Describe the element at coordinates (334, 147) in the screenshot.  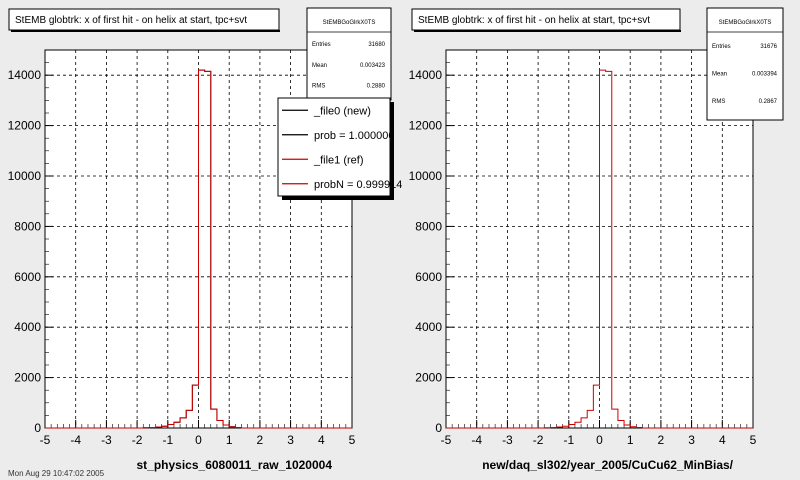
I see `legend-box` at that location.